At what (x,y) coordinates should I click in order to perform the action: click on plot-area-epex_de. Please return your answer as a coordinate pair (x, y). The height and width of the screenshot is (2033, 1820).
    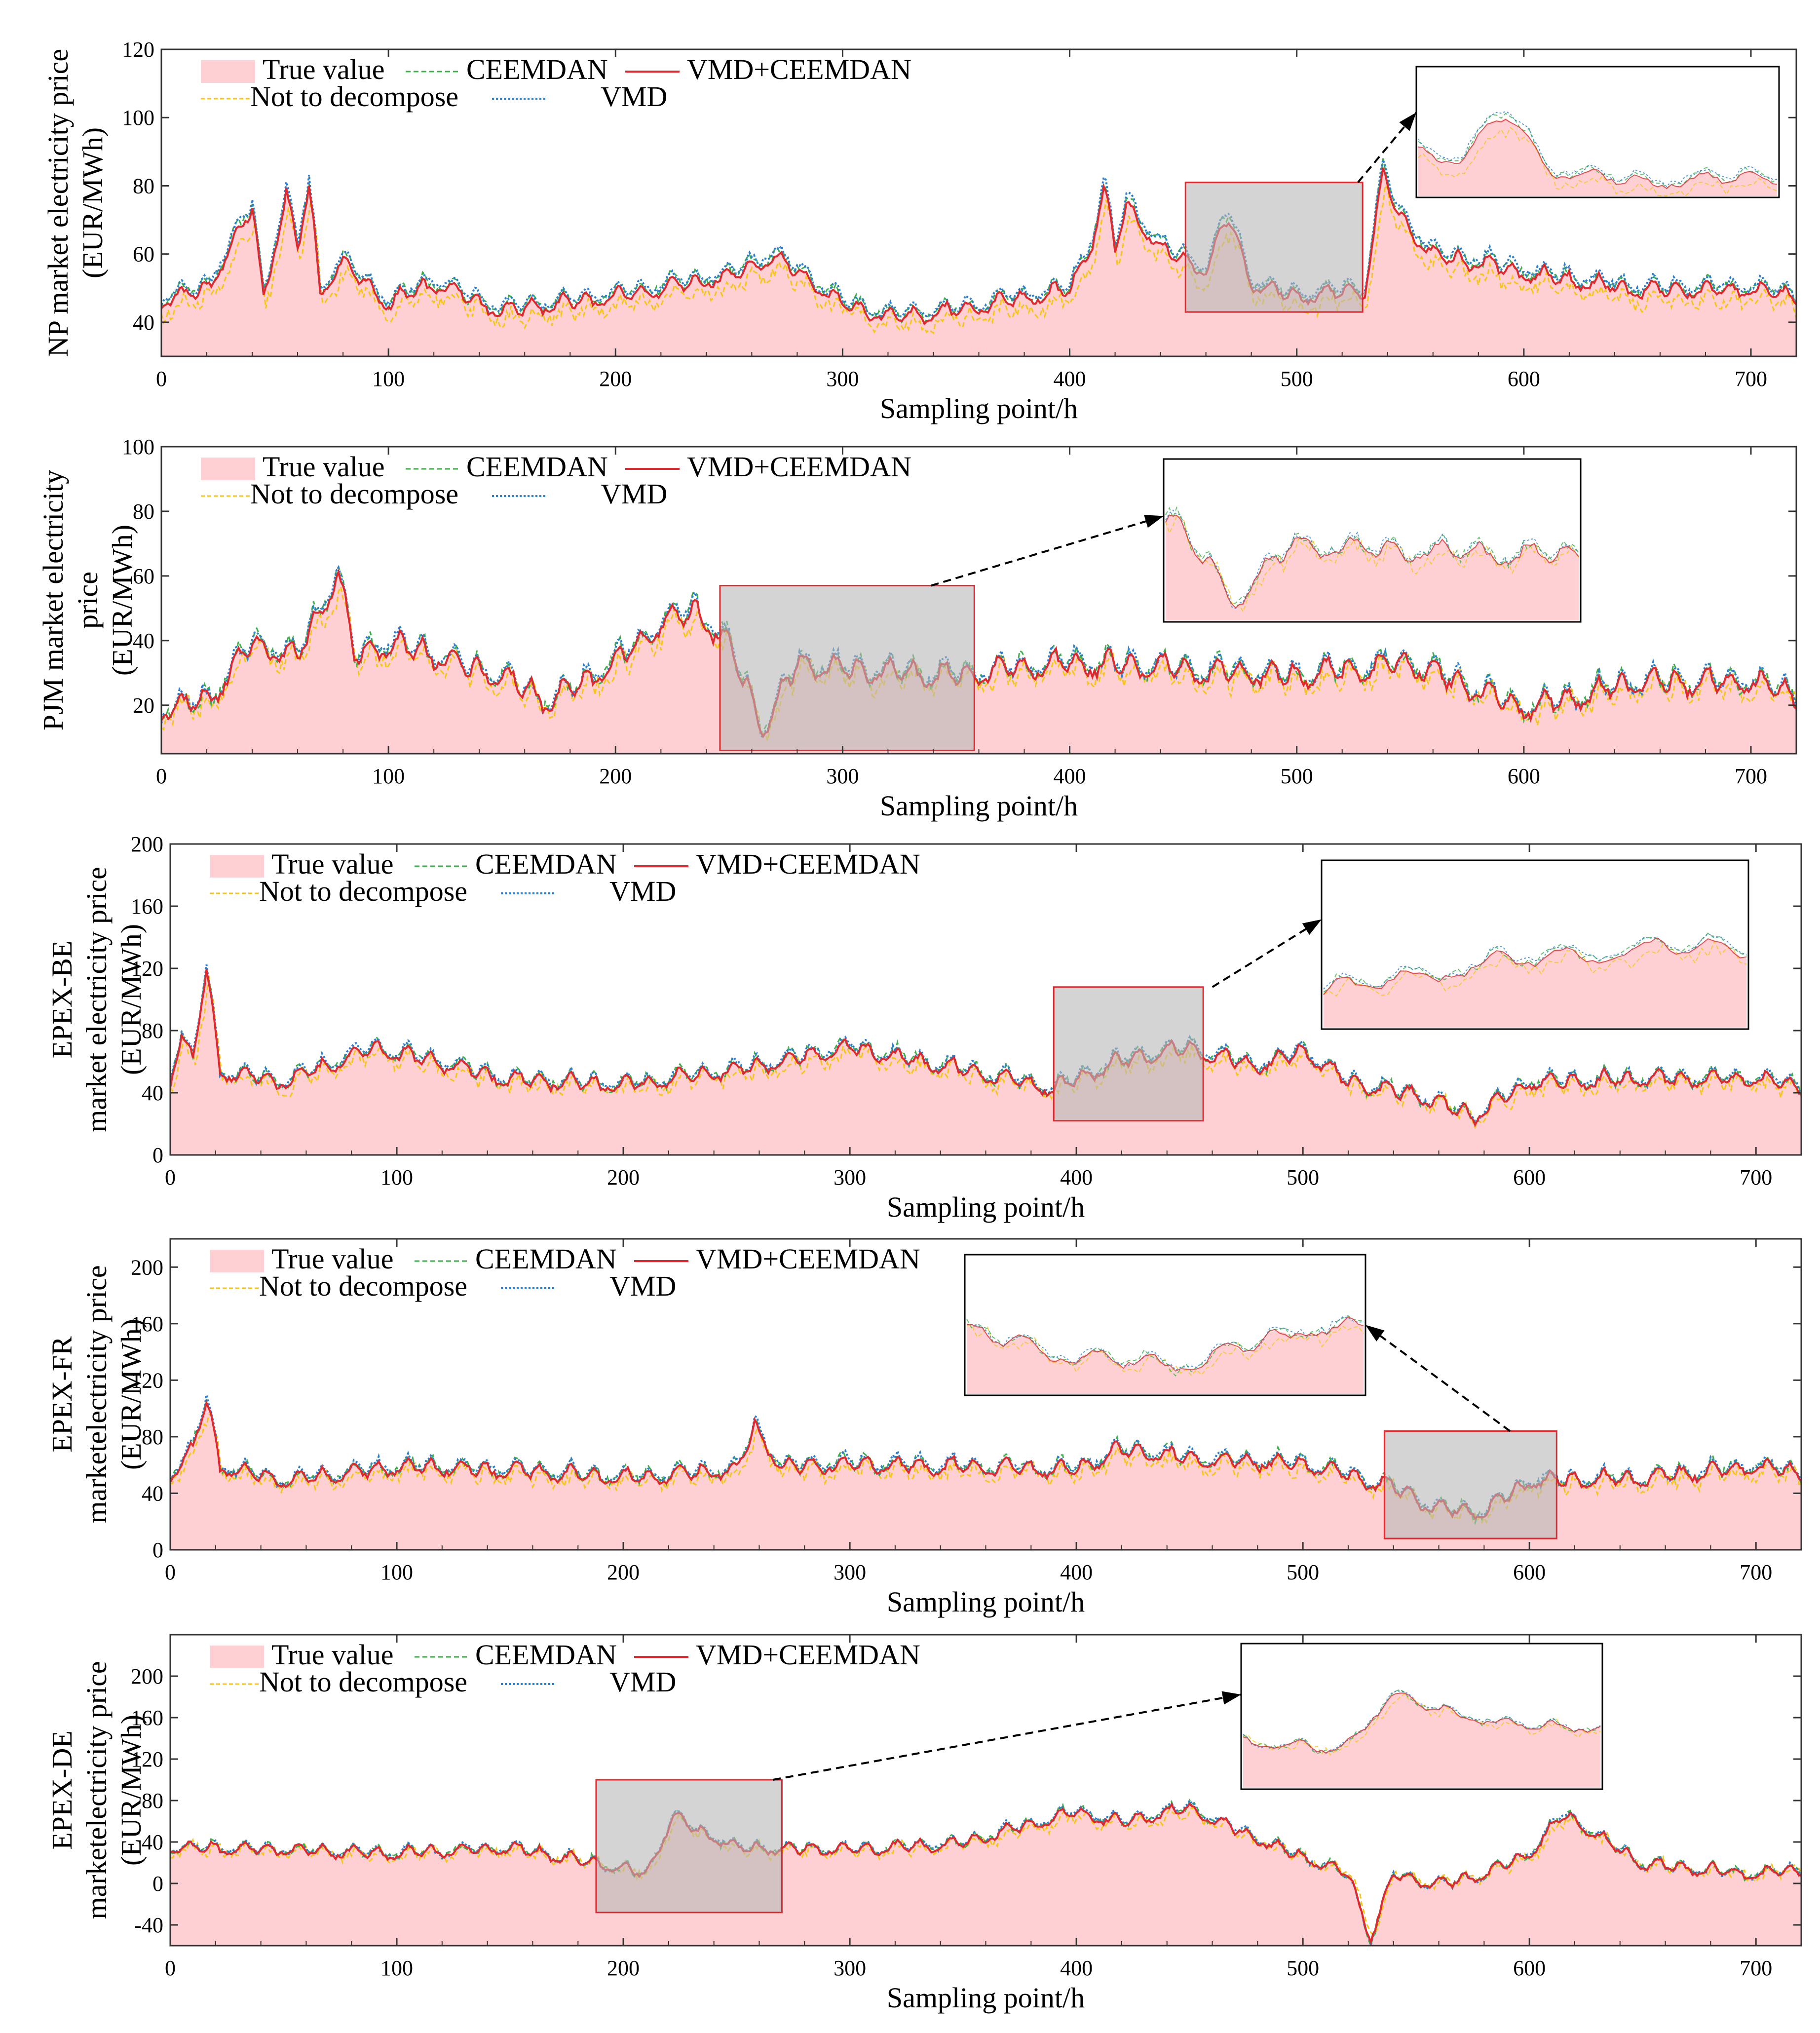
    Looking at the image, I should click on (985, 1872).